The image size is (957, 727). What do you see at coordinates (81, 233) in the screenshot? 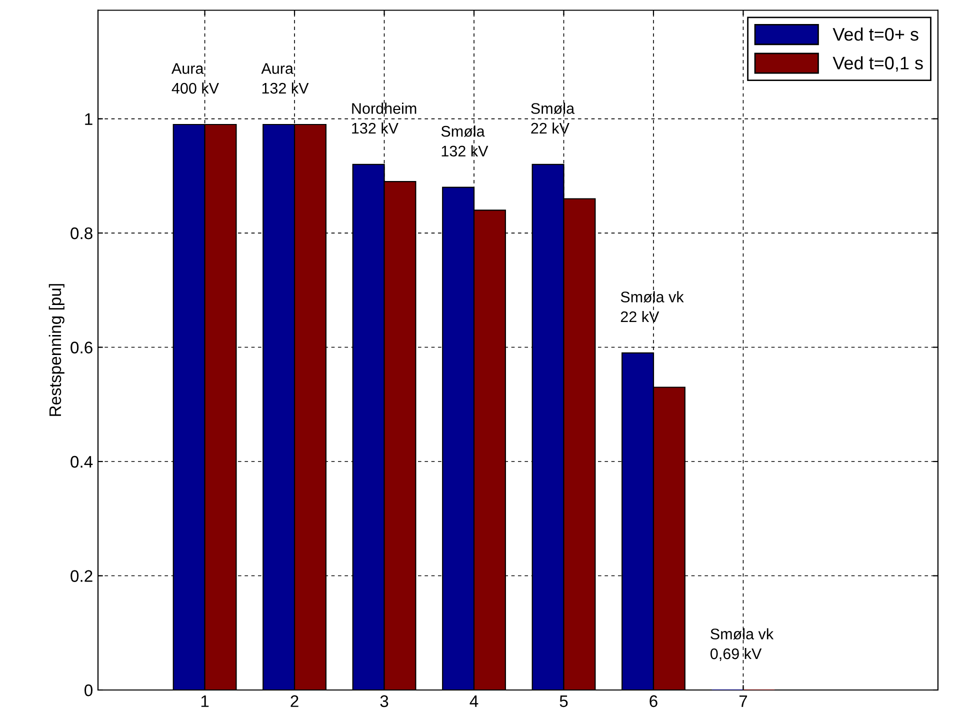
I see `y-tick-label: 0.8` at bounding box center [81, 233].